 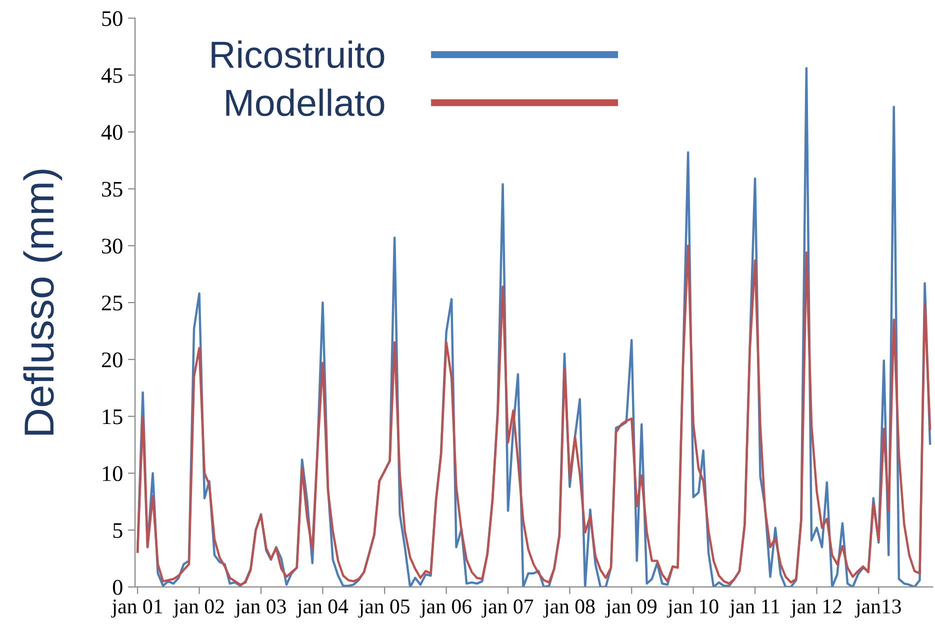 What do you see at coordinates (260, 608) in the screenshot?
I see `x-tick-label: jan 03` at bounding box center [260, 608].